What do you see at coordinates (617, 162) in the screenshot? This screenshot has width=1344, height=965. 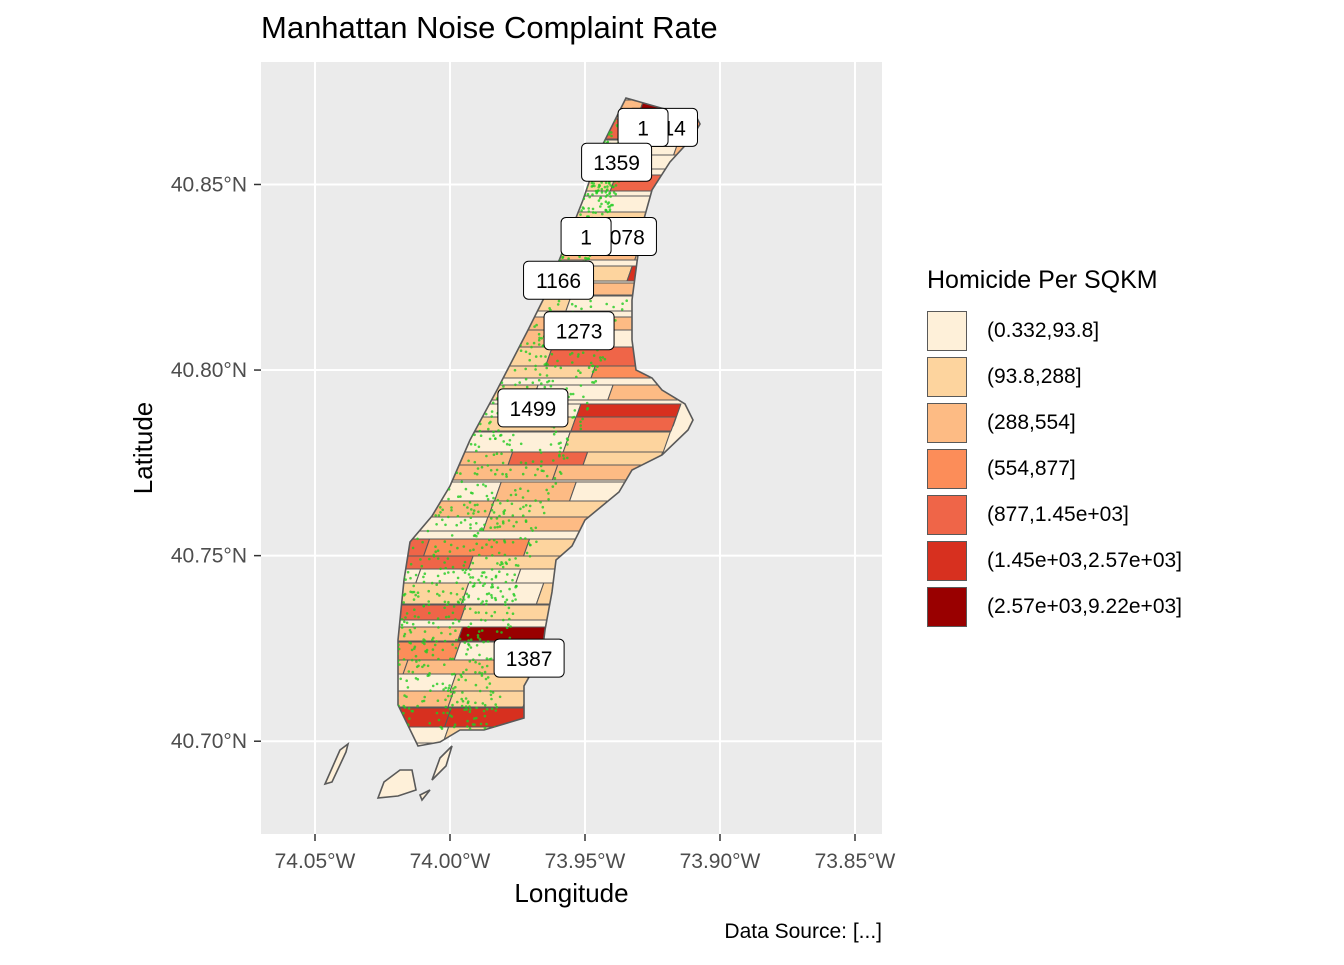 I see `rate-label: 1359` at bounding box center [617, 162].